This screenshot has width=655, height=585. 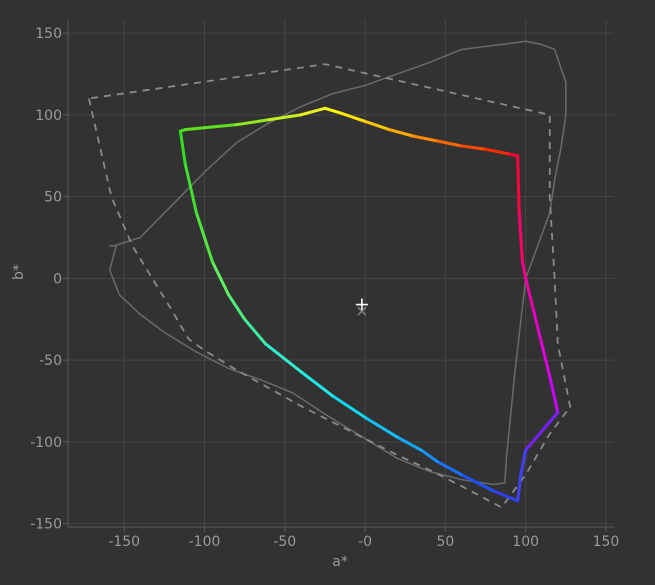 What do you see at coordinates (46, 443) in the screenshot?
I see `y-tick-label: -100` at bounding box center [46, 443].